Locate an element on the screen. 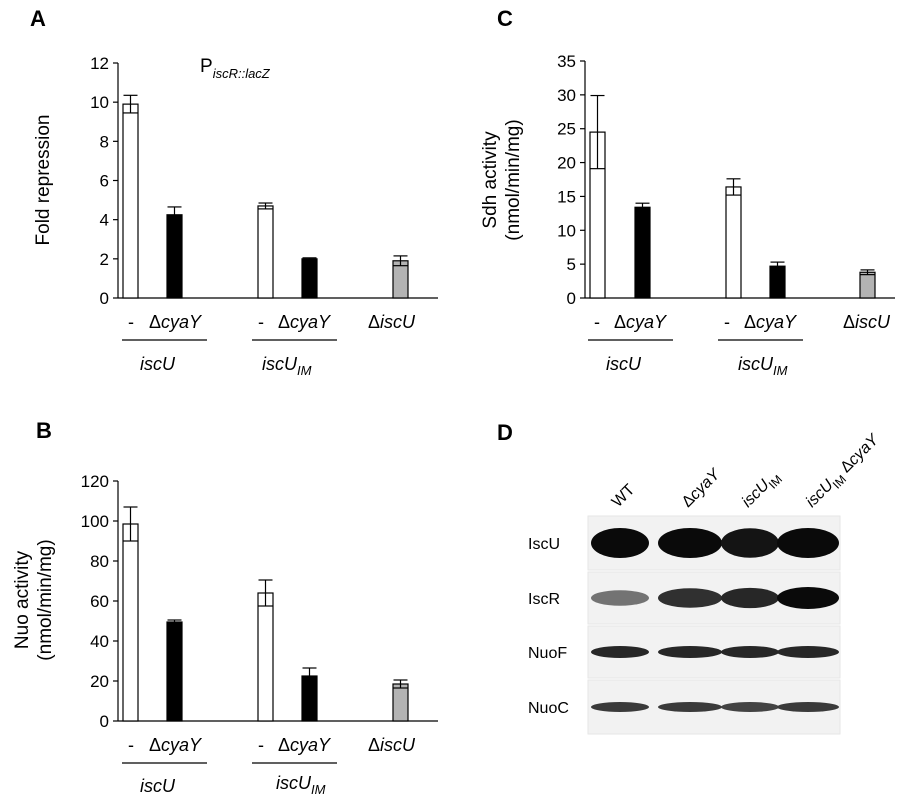  panel-c-label-cyay-2: ΔcyaY is located at coordinates (771, 322).